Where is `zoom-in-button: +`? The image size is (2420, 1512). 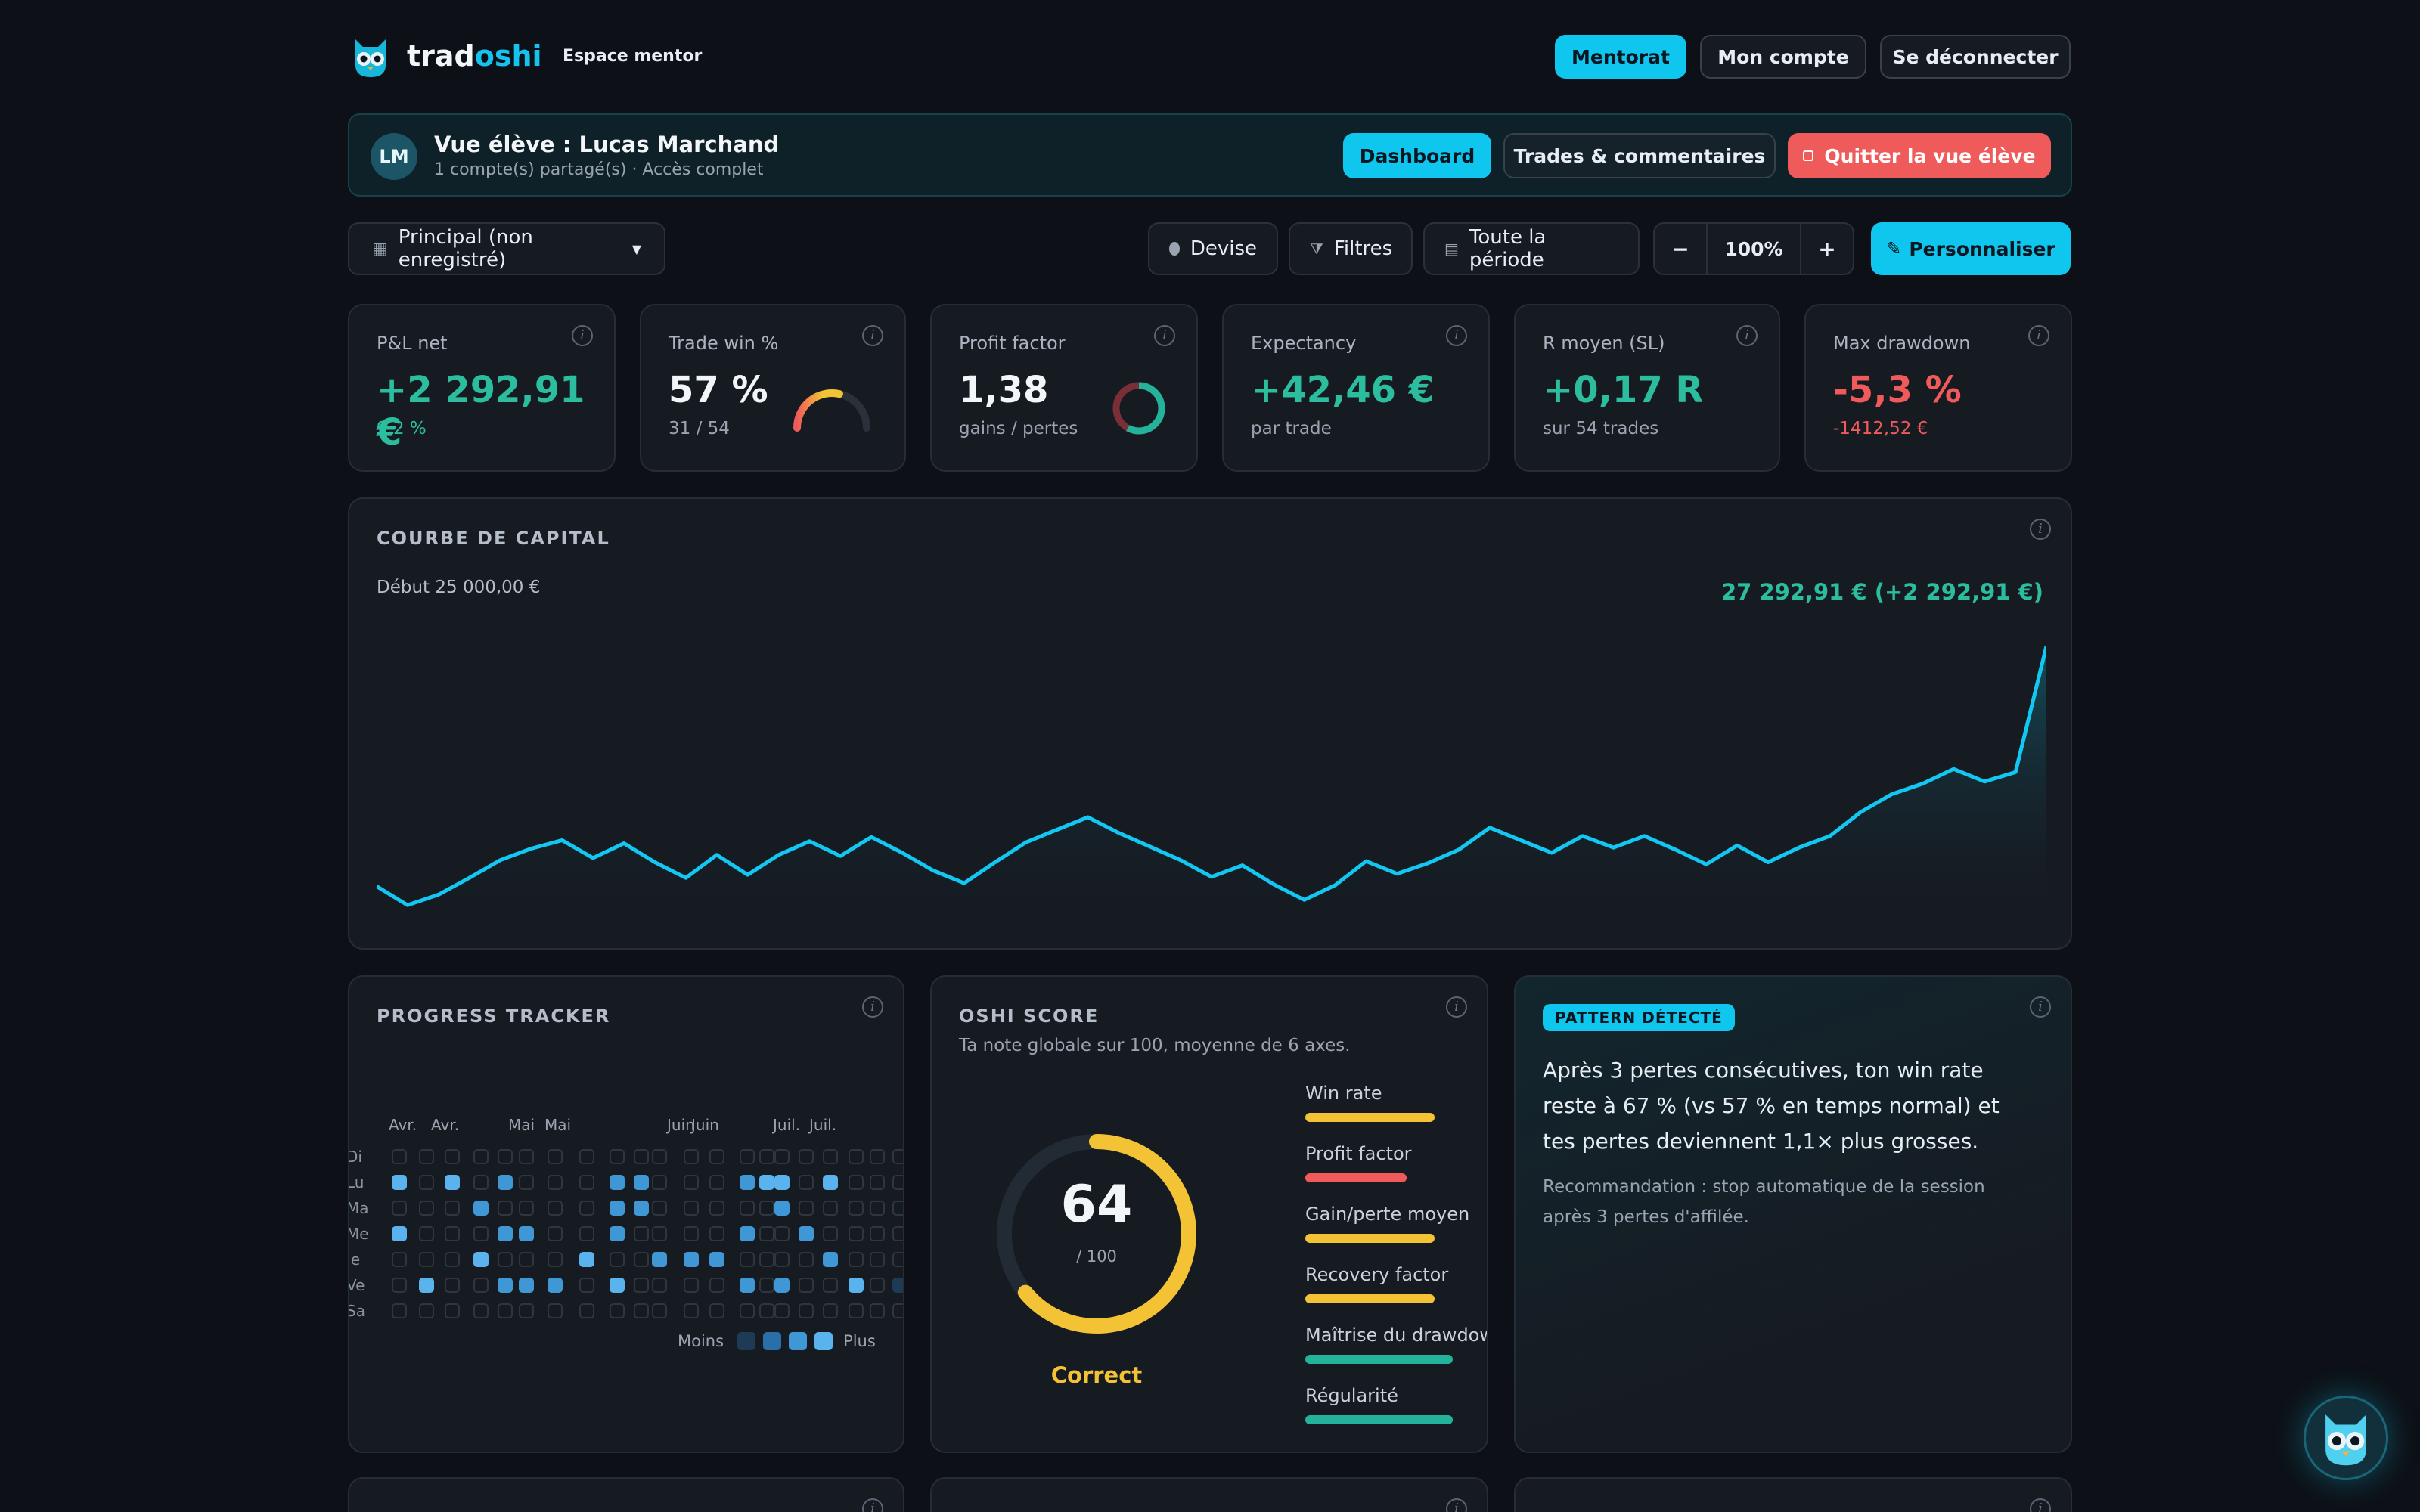
zoom-in-button: + is located at coordinates (1826, 249).